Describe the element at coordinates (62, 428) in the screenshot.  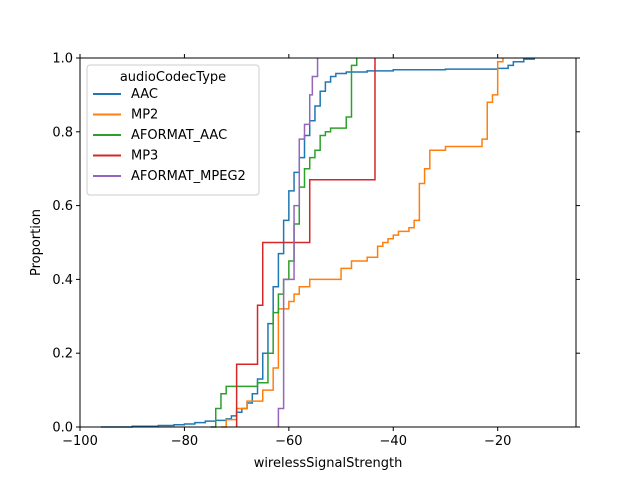
I see `y-tick-label: 0.0` at that location.